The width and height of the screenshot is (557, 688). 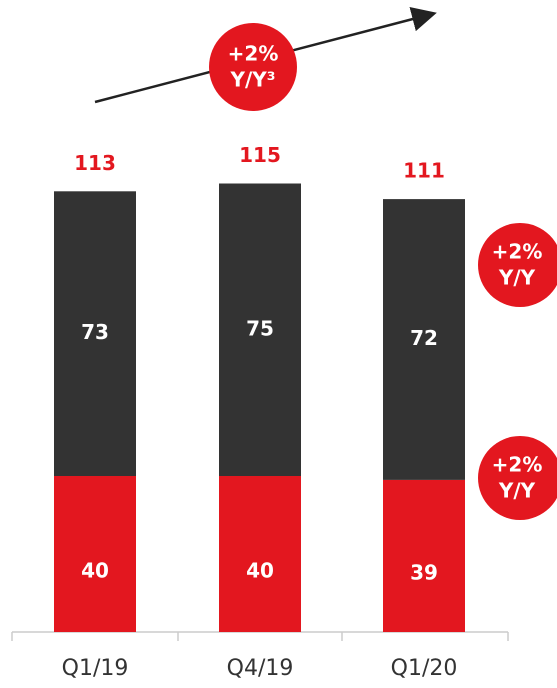 What do you see at coordinates (260, 668) in the screenshot?
I see `x-tick-label: Q4/19` at bounding box center [260, 668].